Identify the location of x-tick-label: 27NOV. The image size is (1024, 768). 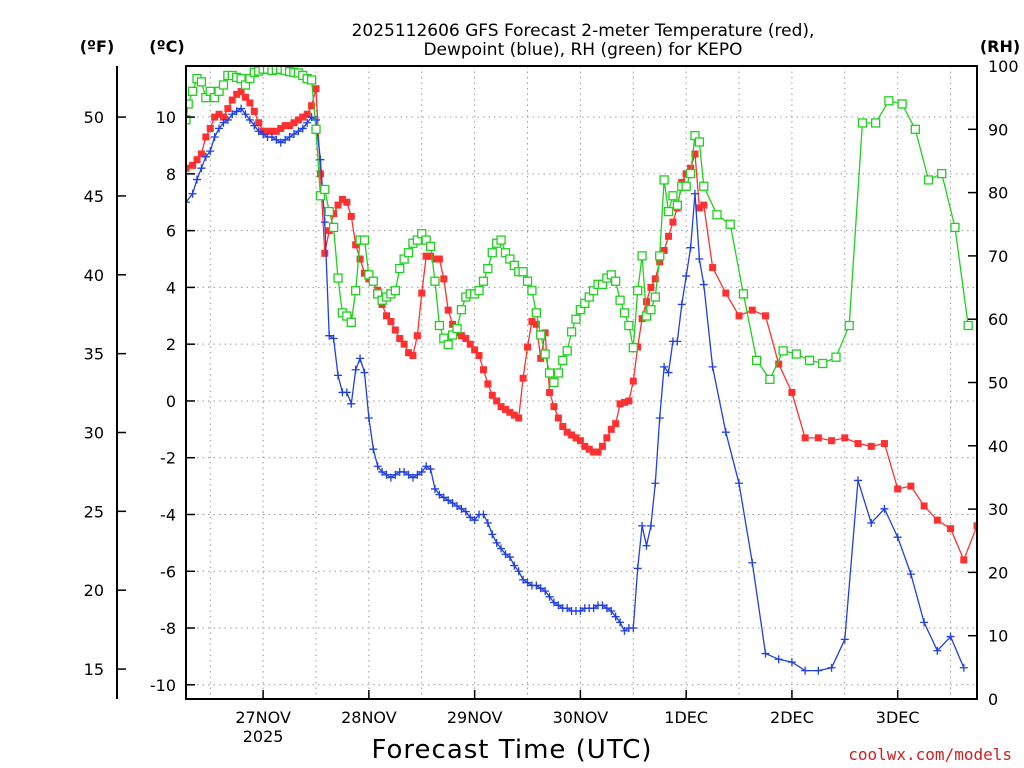
(263, 717).